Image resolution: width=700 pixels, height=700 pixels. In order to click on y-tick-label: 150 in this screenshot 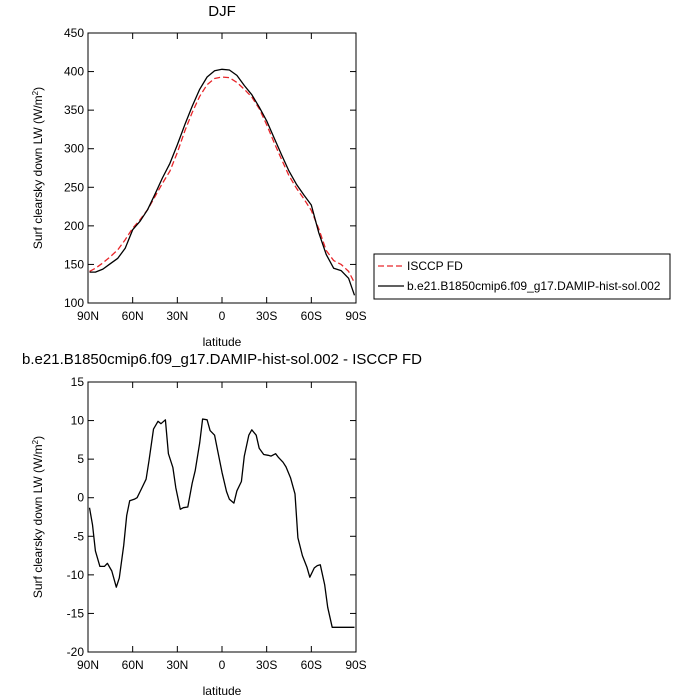, I will do `click(74, 264)`.